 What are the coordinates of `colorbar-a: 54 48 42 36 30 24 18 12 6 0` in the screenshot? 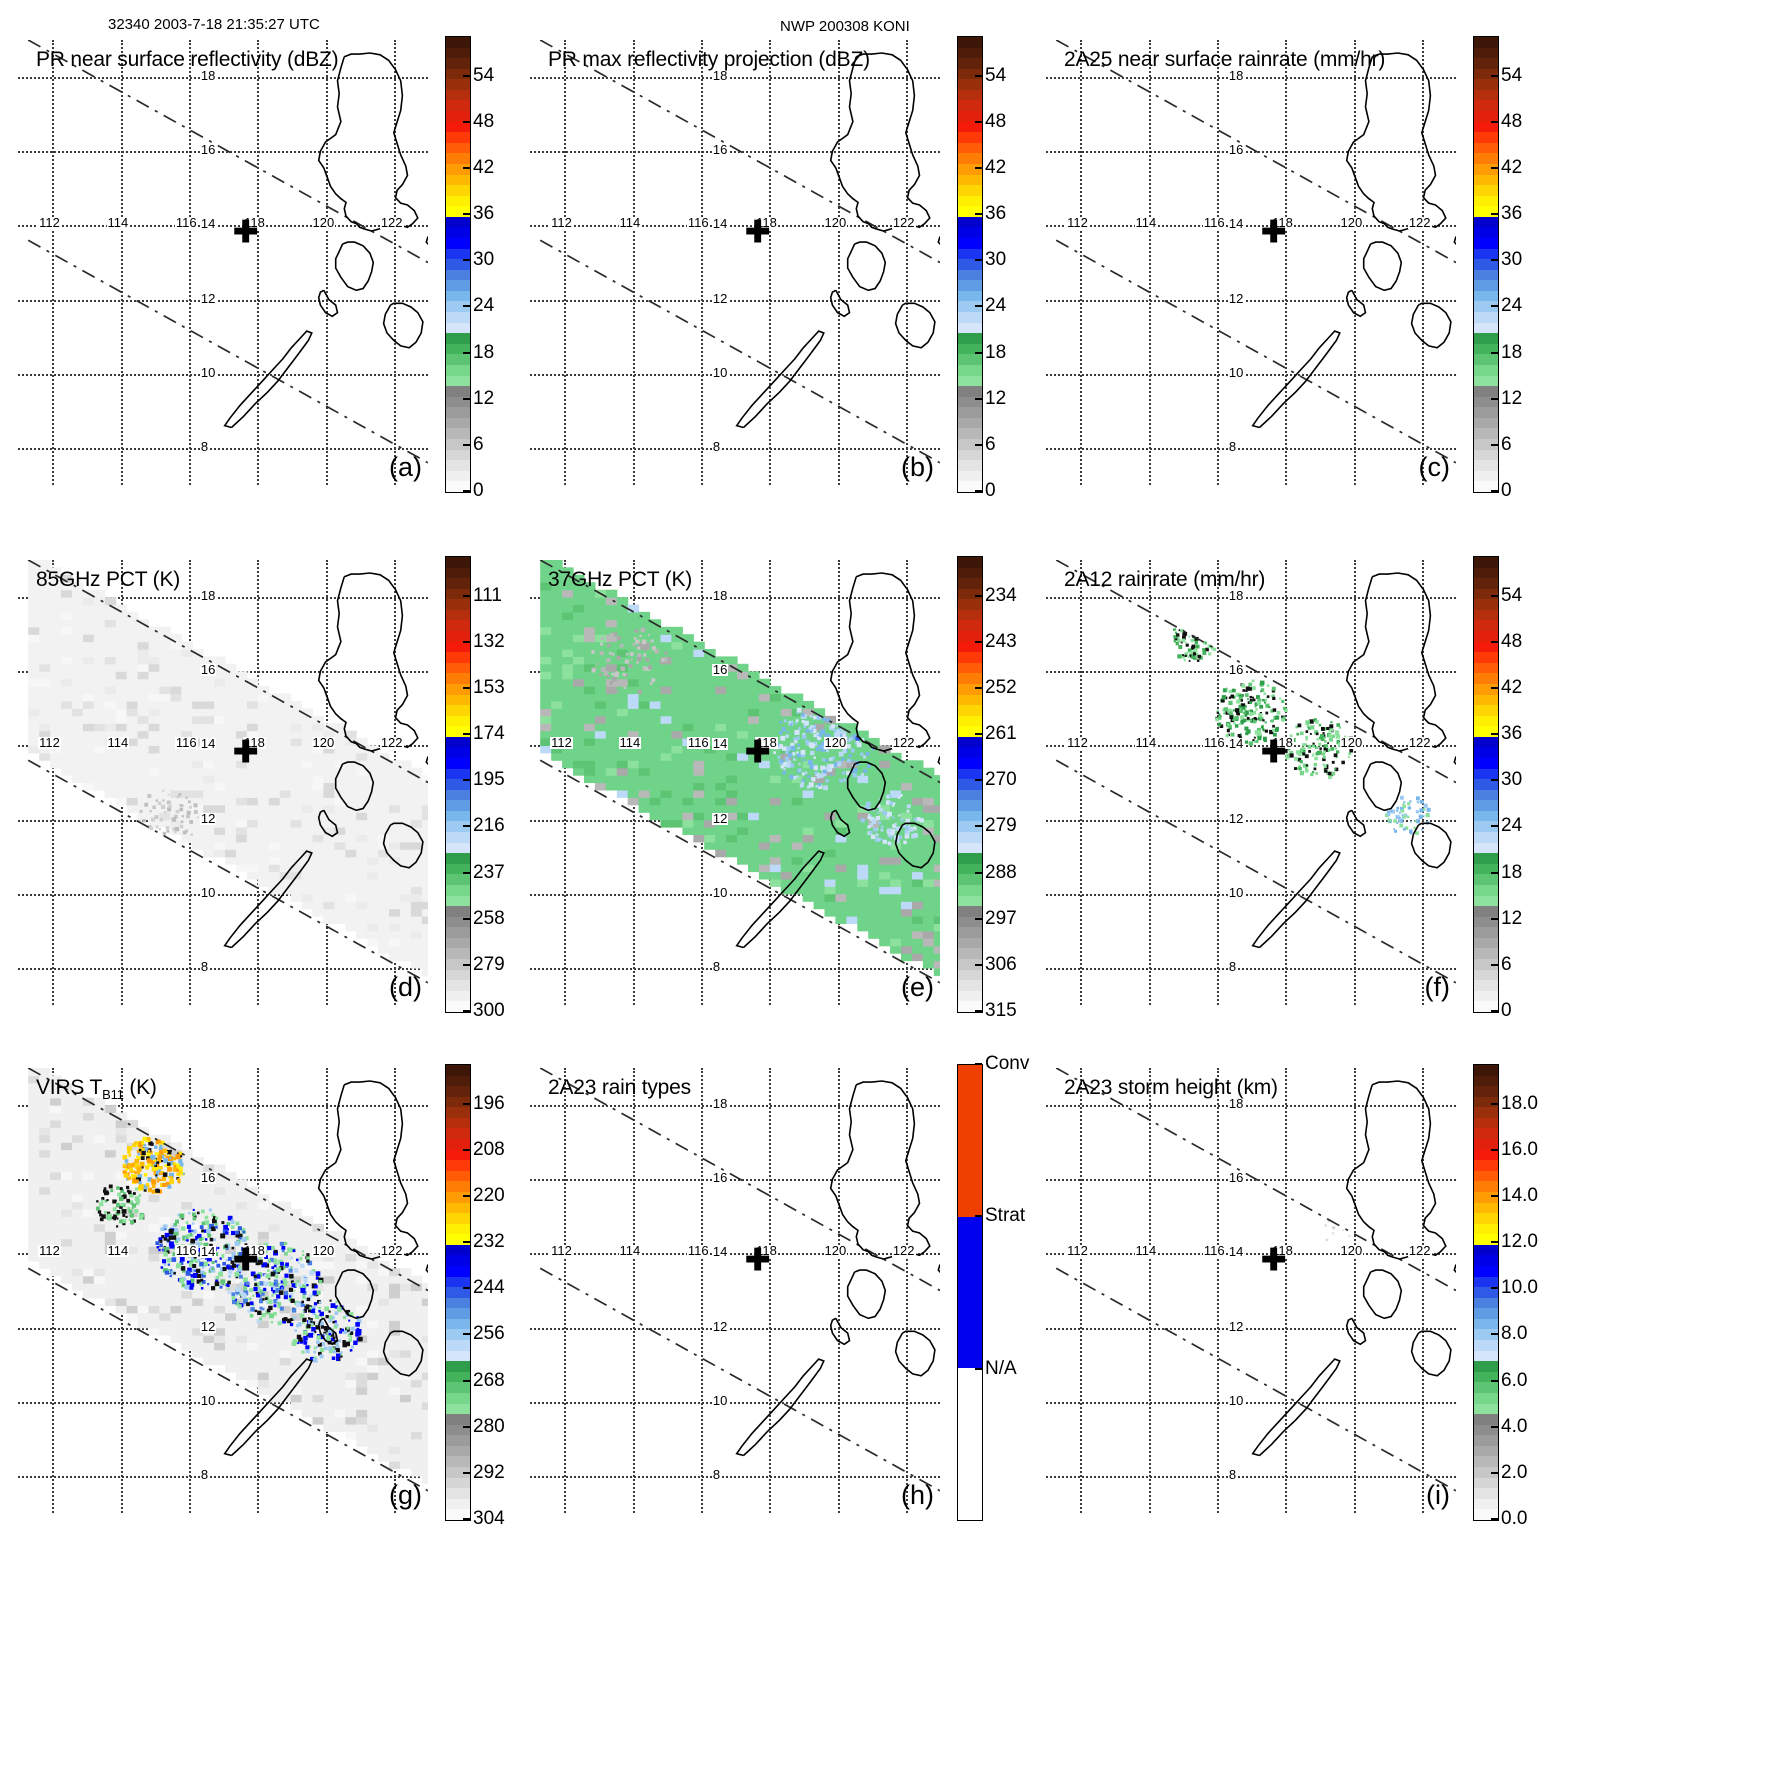 It's located at (469, 268).